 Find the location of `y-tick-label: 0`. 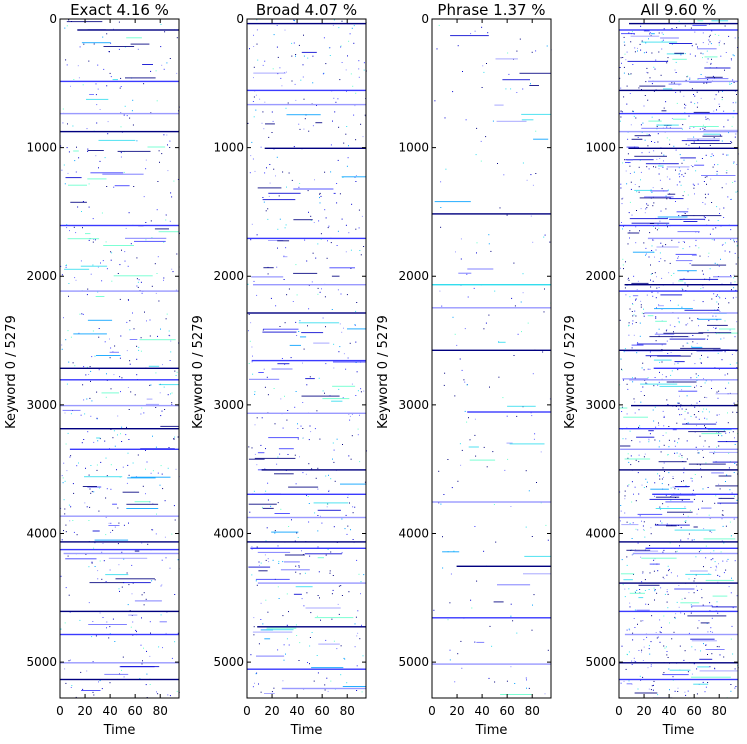

y-tick-label: 0 is located at coordinates (53, 19).